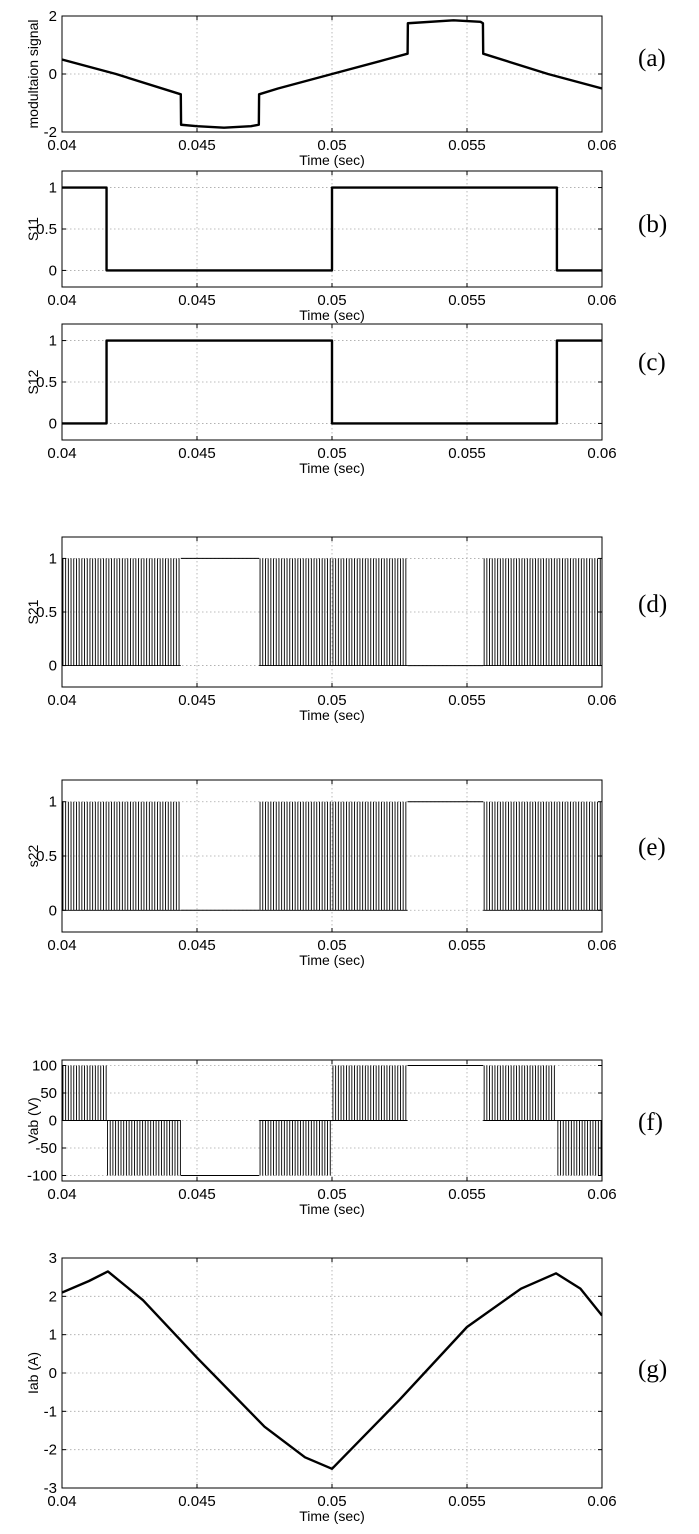 The image size is (699, 1534). I want to click on y-tick-label: -100, so click(42, 1176).